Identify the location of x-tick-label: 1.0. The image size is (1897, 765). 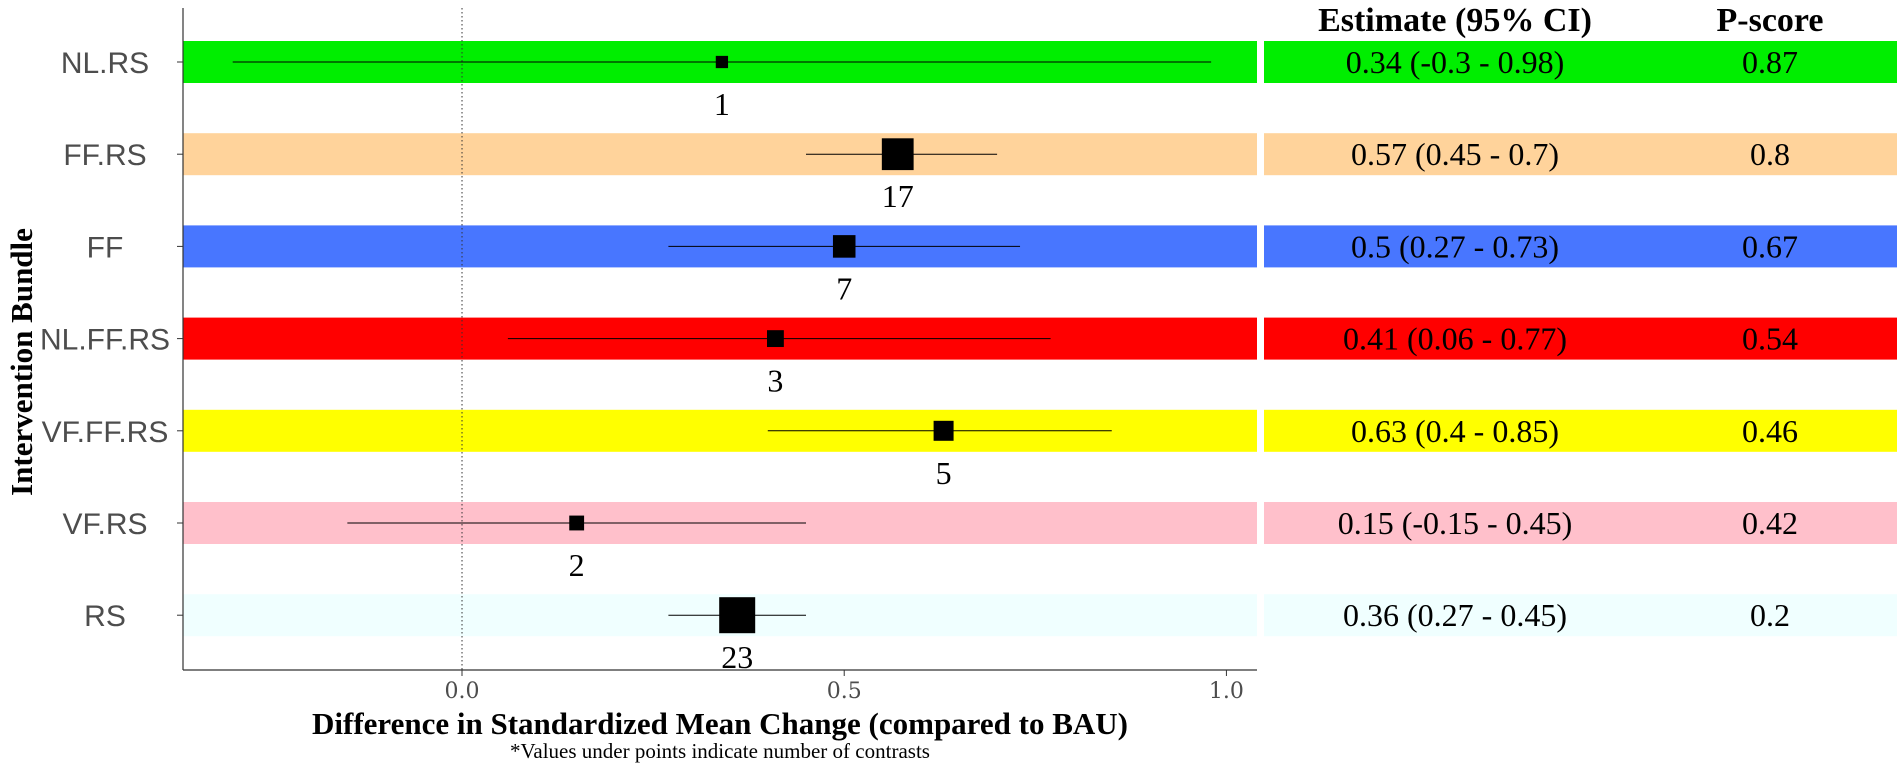
(1226, 691).